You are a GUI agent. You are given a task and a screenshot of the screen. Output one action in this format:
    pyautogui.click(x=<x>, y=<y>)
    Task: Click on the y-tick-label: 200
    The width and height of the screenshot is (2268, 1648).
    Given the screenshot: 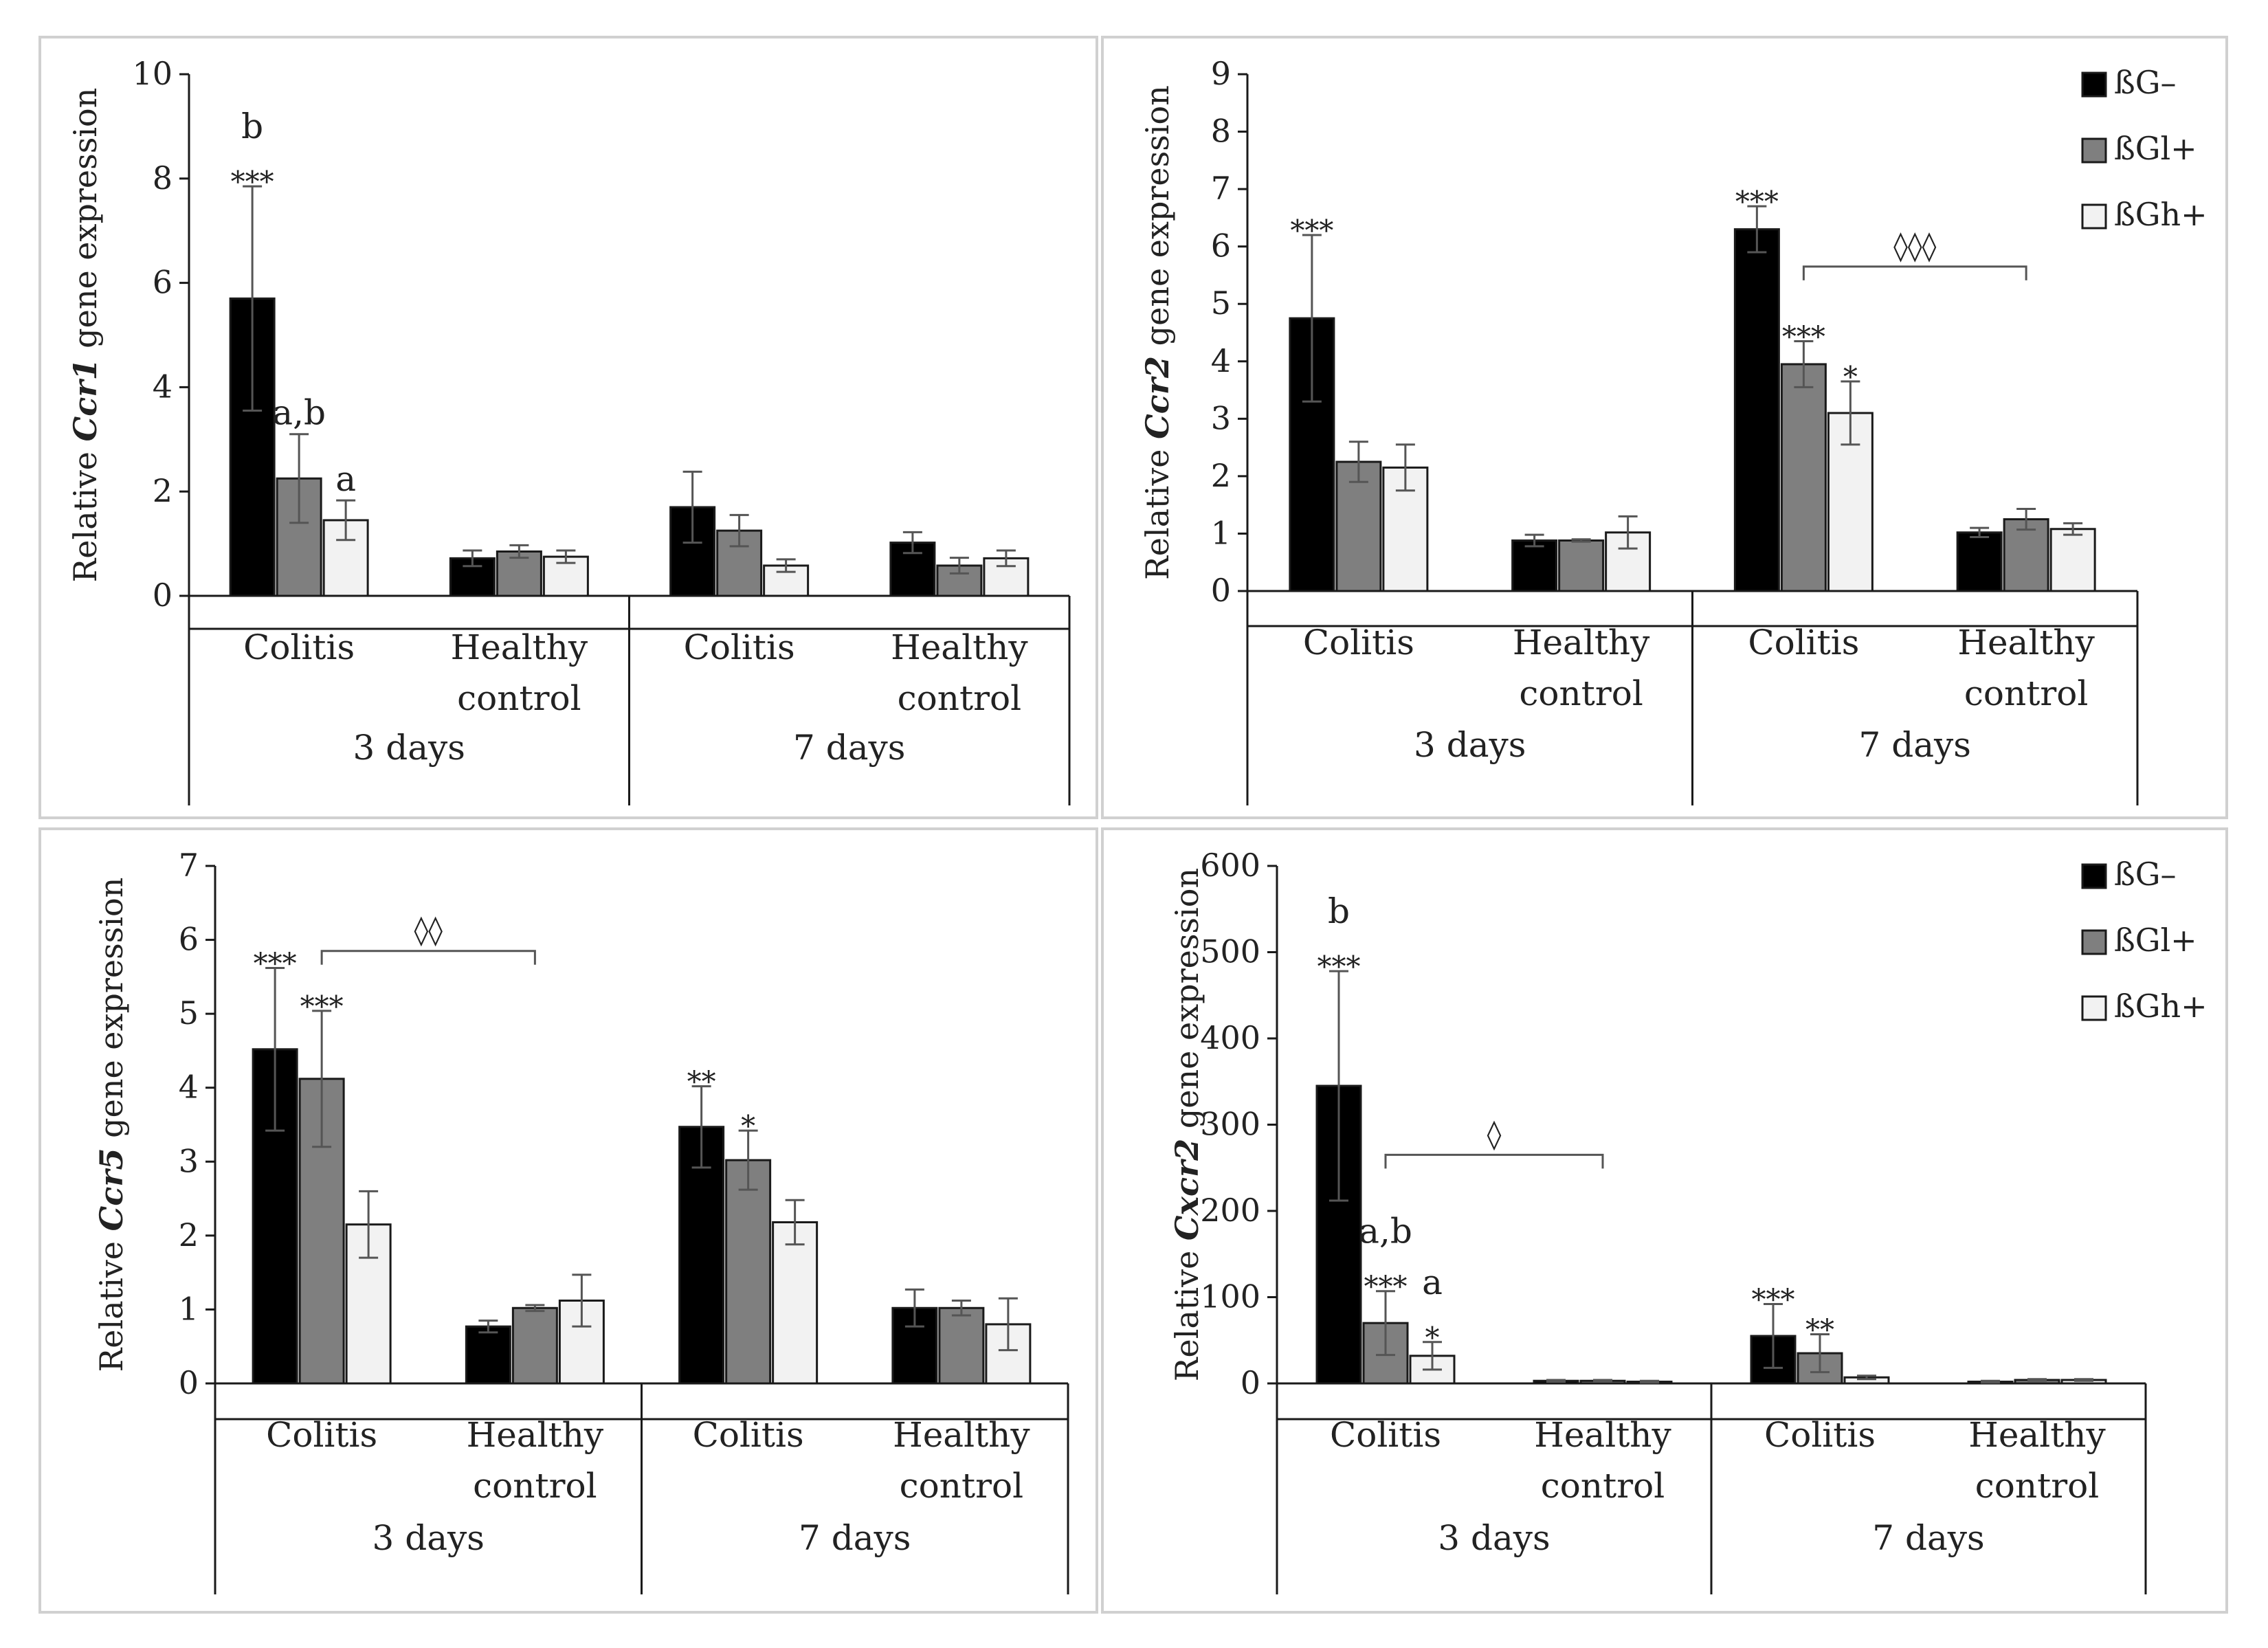 What is the action you would take?
    pyautogui.click(x=1230, y=1210)
    